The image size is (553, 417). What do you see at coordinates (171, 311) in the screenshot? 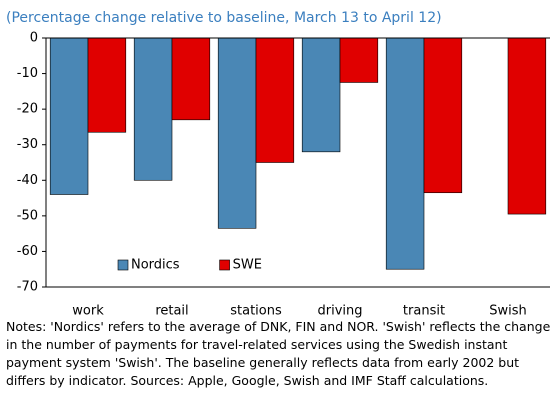
I see `x-tick-label: retail` at bounding box center [171, 311].